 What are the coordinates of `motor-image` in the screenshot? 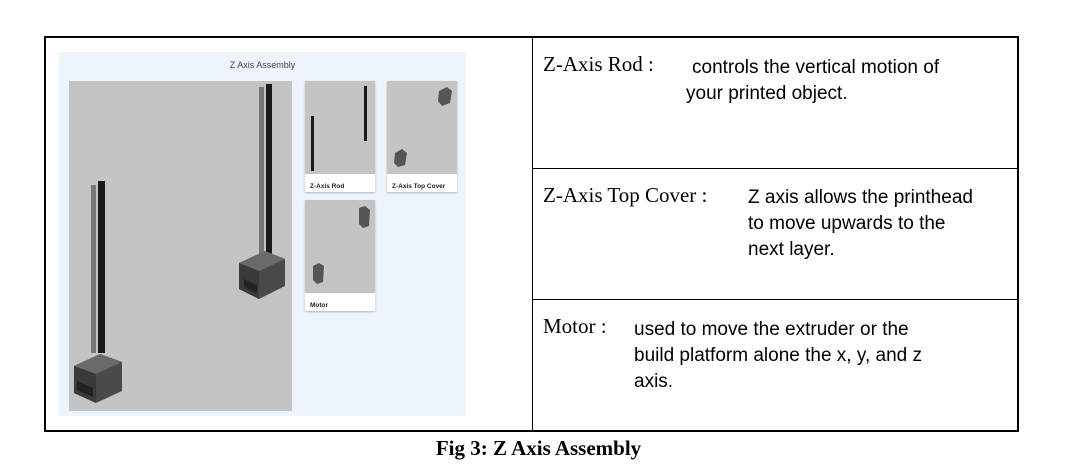 It's located at (340, 246).